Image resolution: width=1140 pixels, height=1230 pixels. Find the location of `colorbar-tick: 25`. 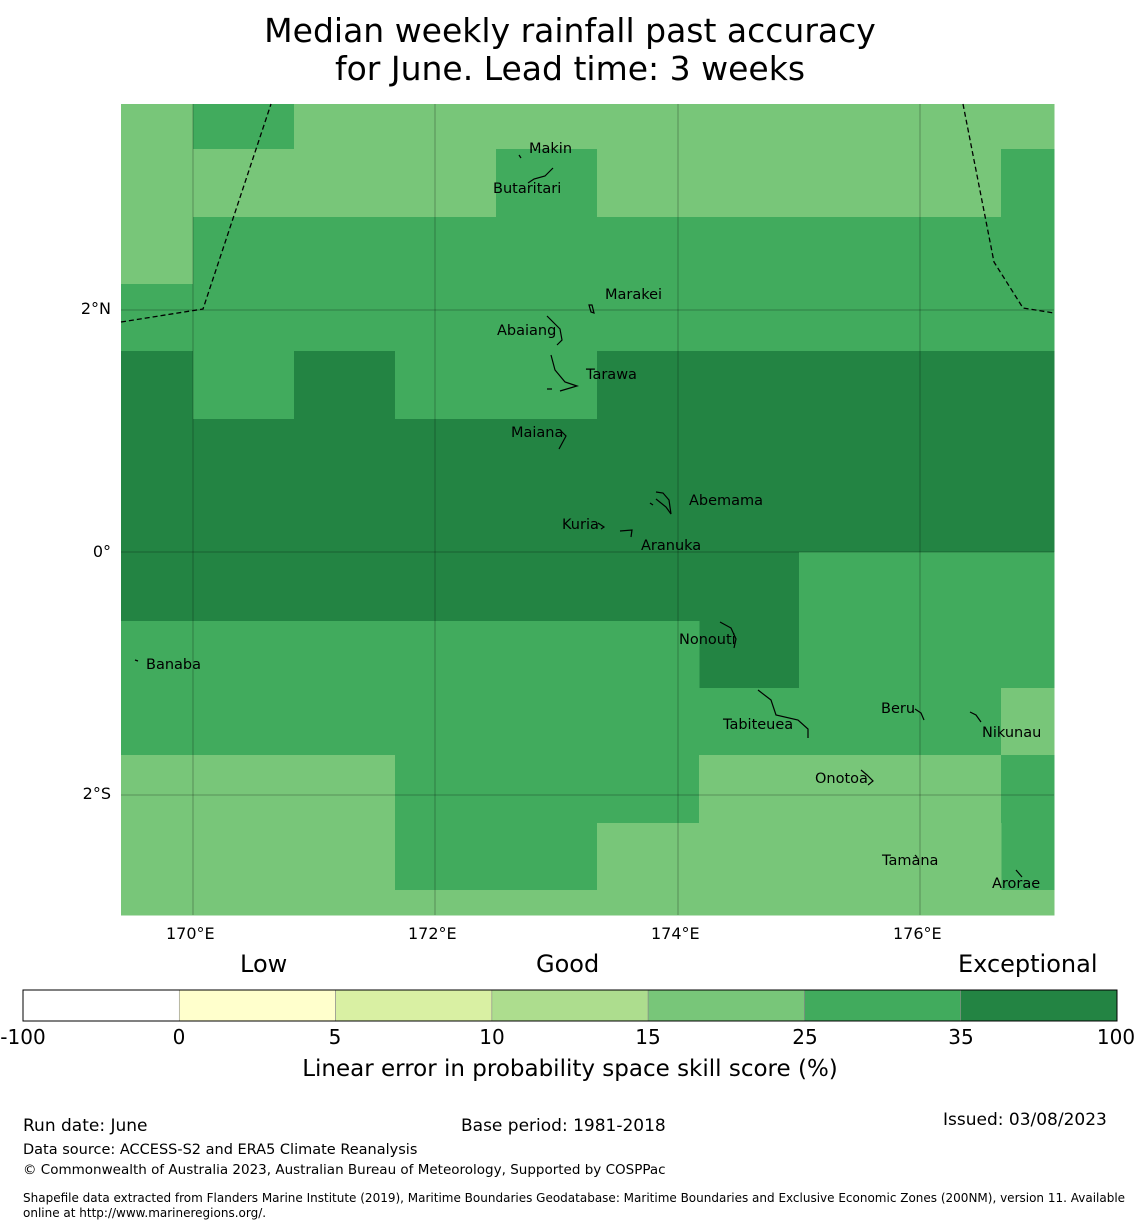

colorbar-tick: 25 is located at coordinates (805, 1037).